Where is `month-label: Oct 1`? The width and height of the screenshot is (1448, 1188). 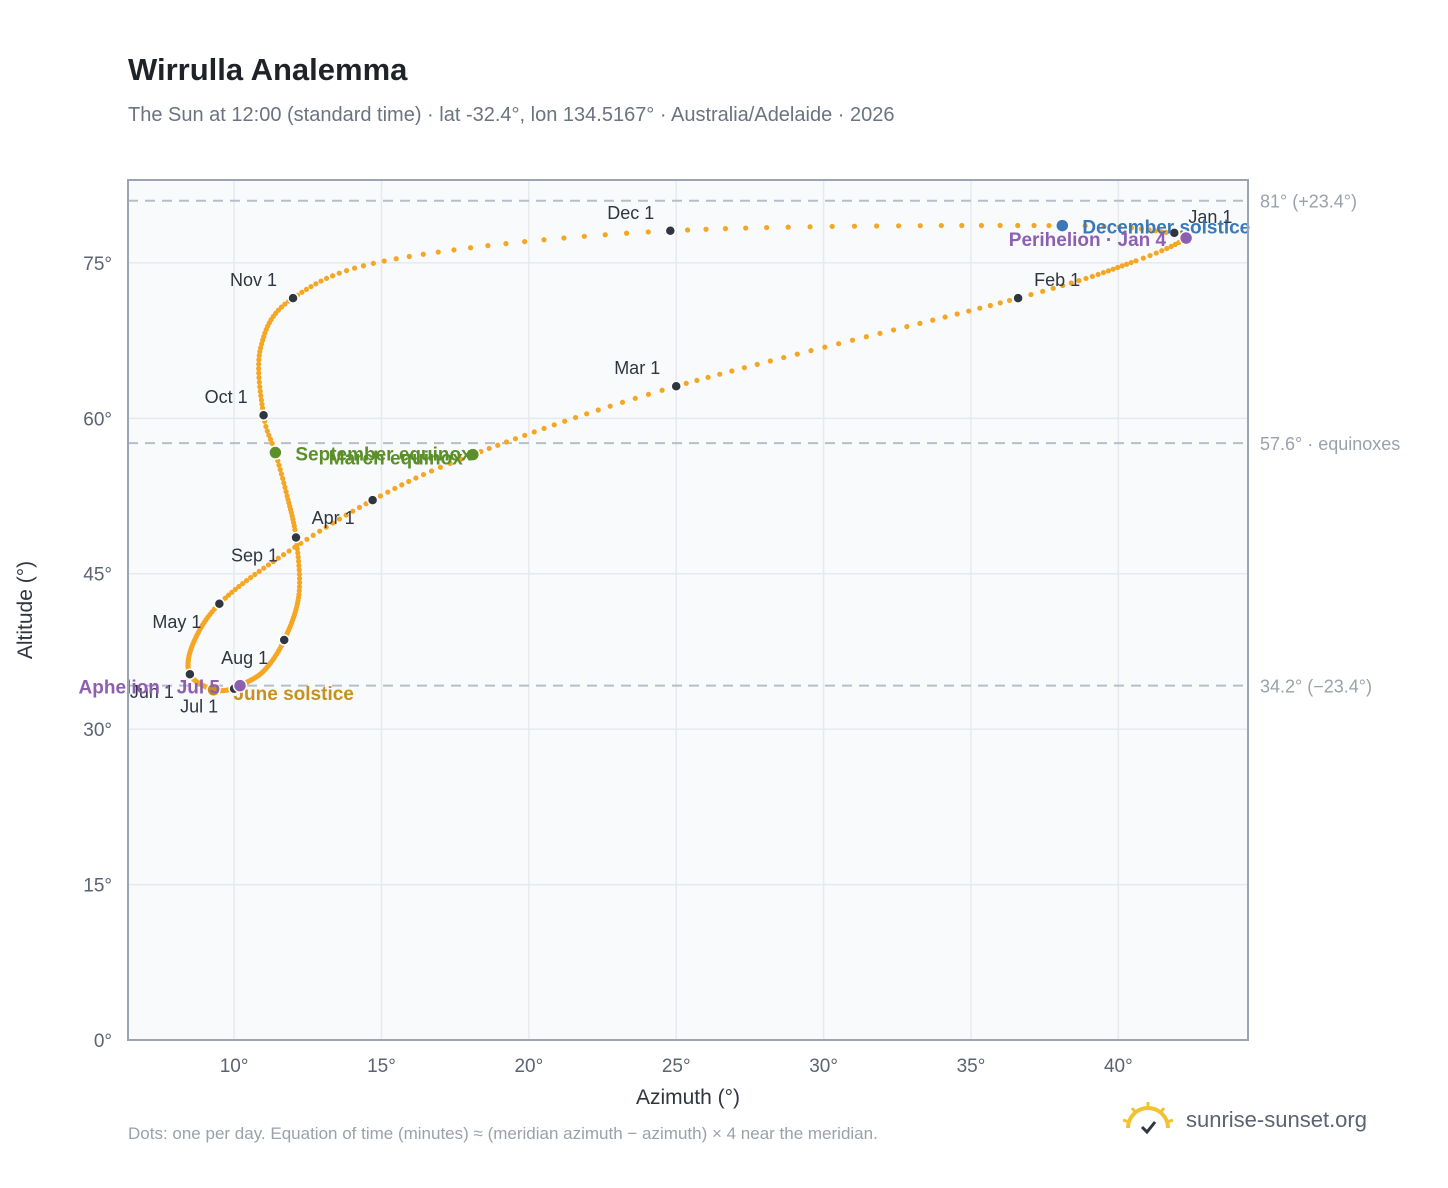
month-label: Oct 1 is located at coordinates (226, 397).